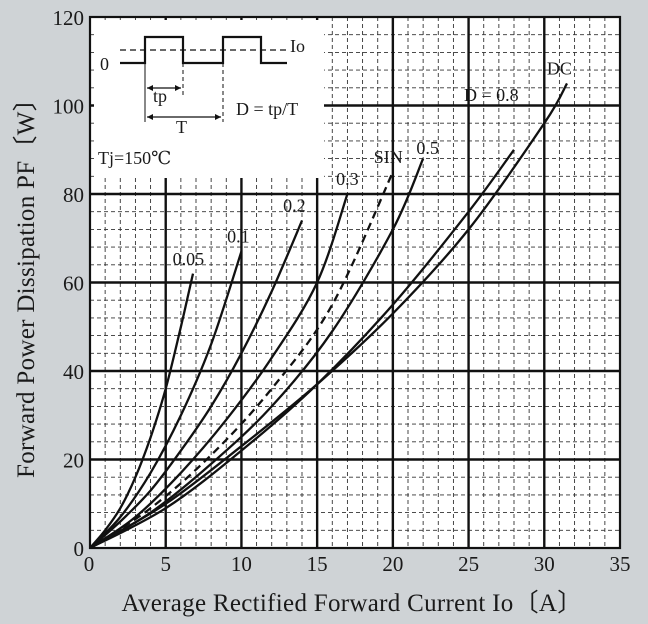 The image size is (648, 624). What do you see at coordinates (241, 564) in the screenshot?
I see `x-tick-label: 10` at bounding box center [241, 564].